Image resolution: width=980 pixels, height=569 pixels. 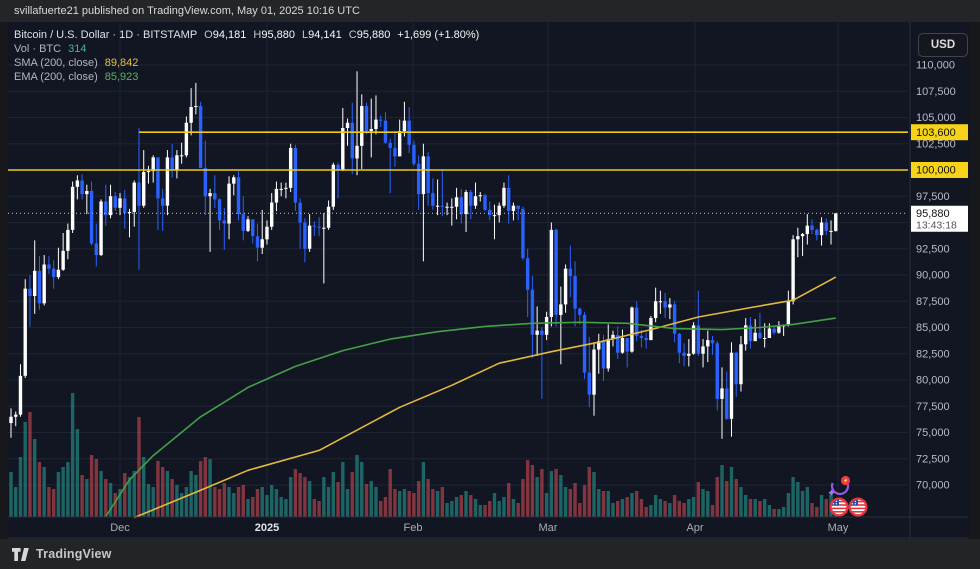 I want to click on low-label: L, so click(x=305, y=35).